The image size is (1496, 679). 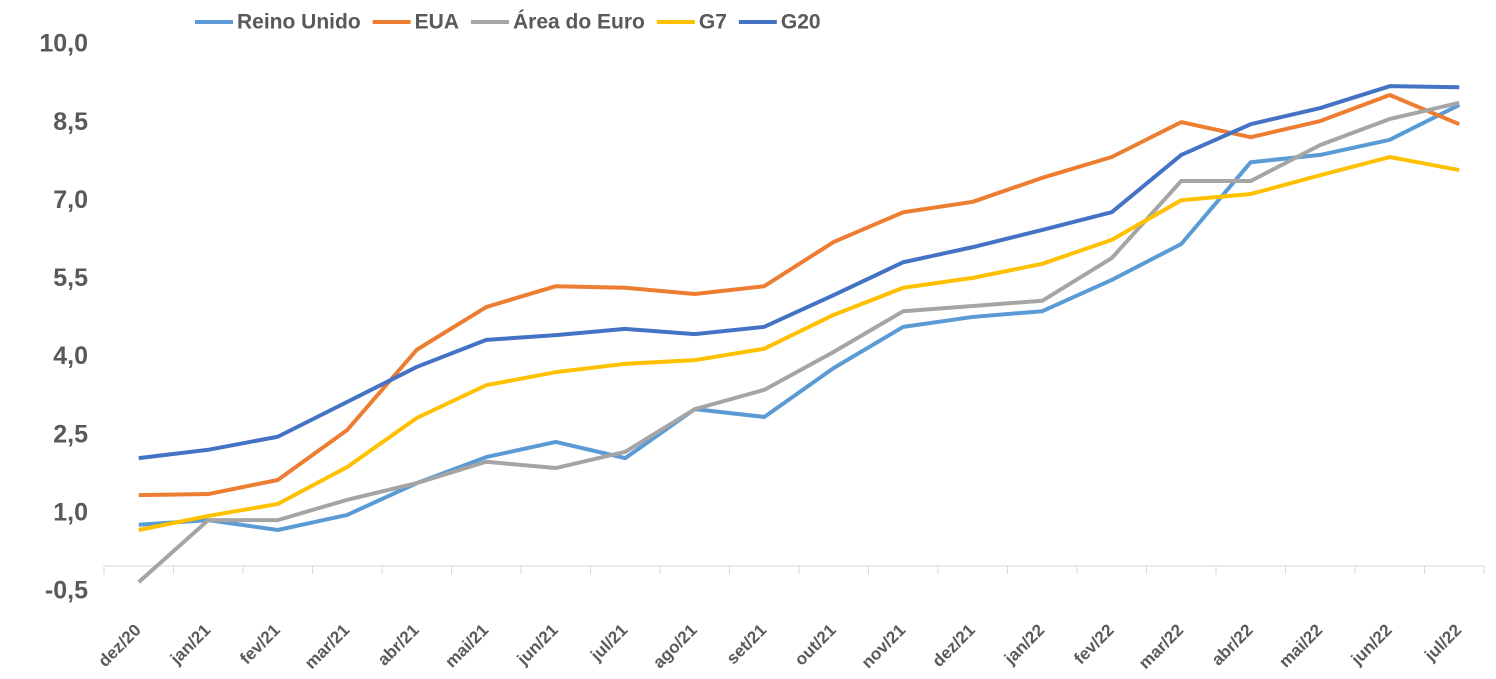 I want to click on x-tick-label: ago/21, so click(x=675, y=647).